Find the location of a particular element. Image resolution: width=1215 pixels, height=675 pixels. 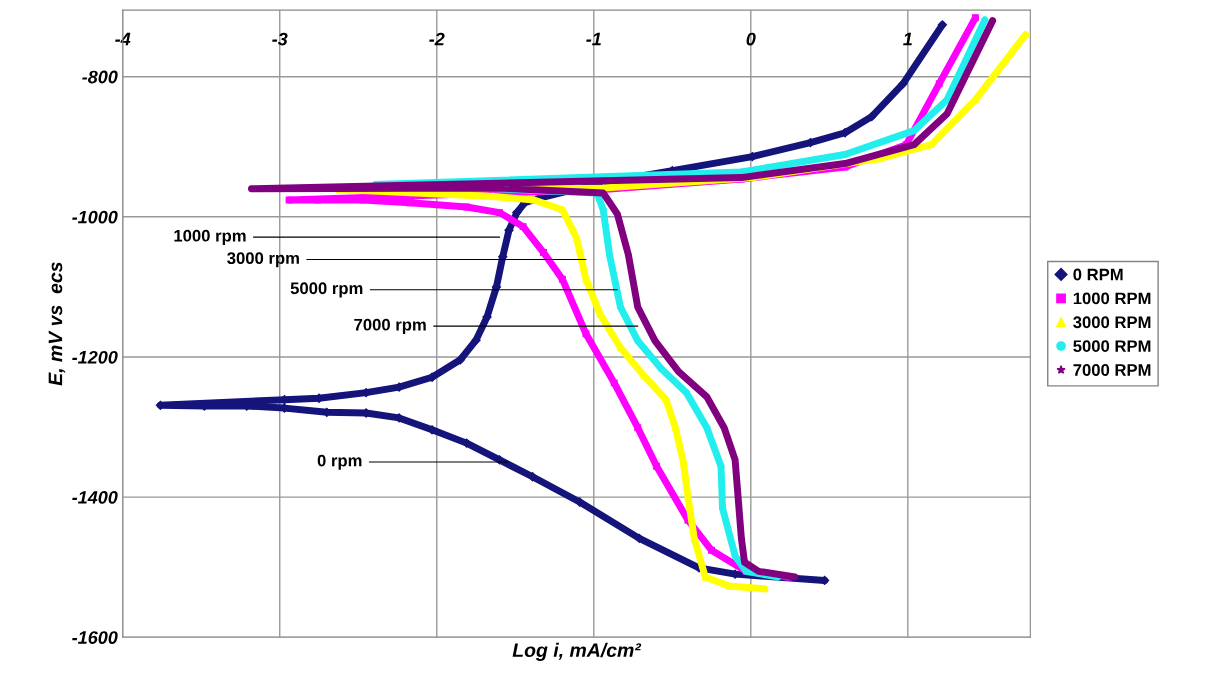

x-axis-title: Log i, mA/cm² is located at coordinates (577, 651).